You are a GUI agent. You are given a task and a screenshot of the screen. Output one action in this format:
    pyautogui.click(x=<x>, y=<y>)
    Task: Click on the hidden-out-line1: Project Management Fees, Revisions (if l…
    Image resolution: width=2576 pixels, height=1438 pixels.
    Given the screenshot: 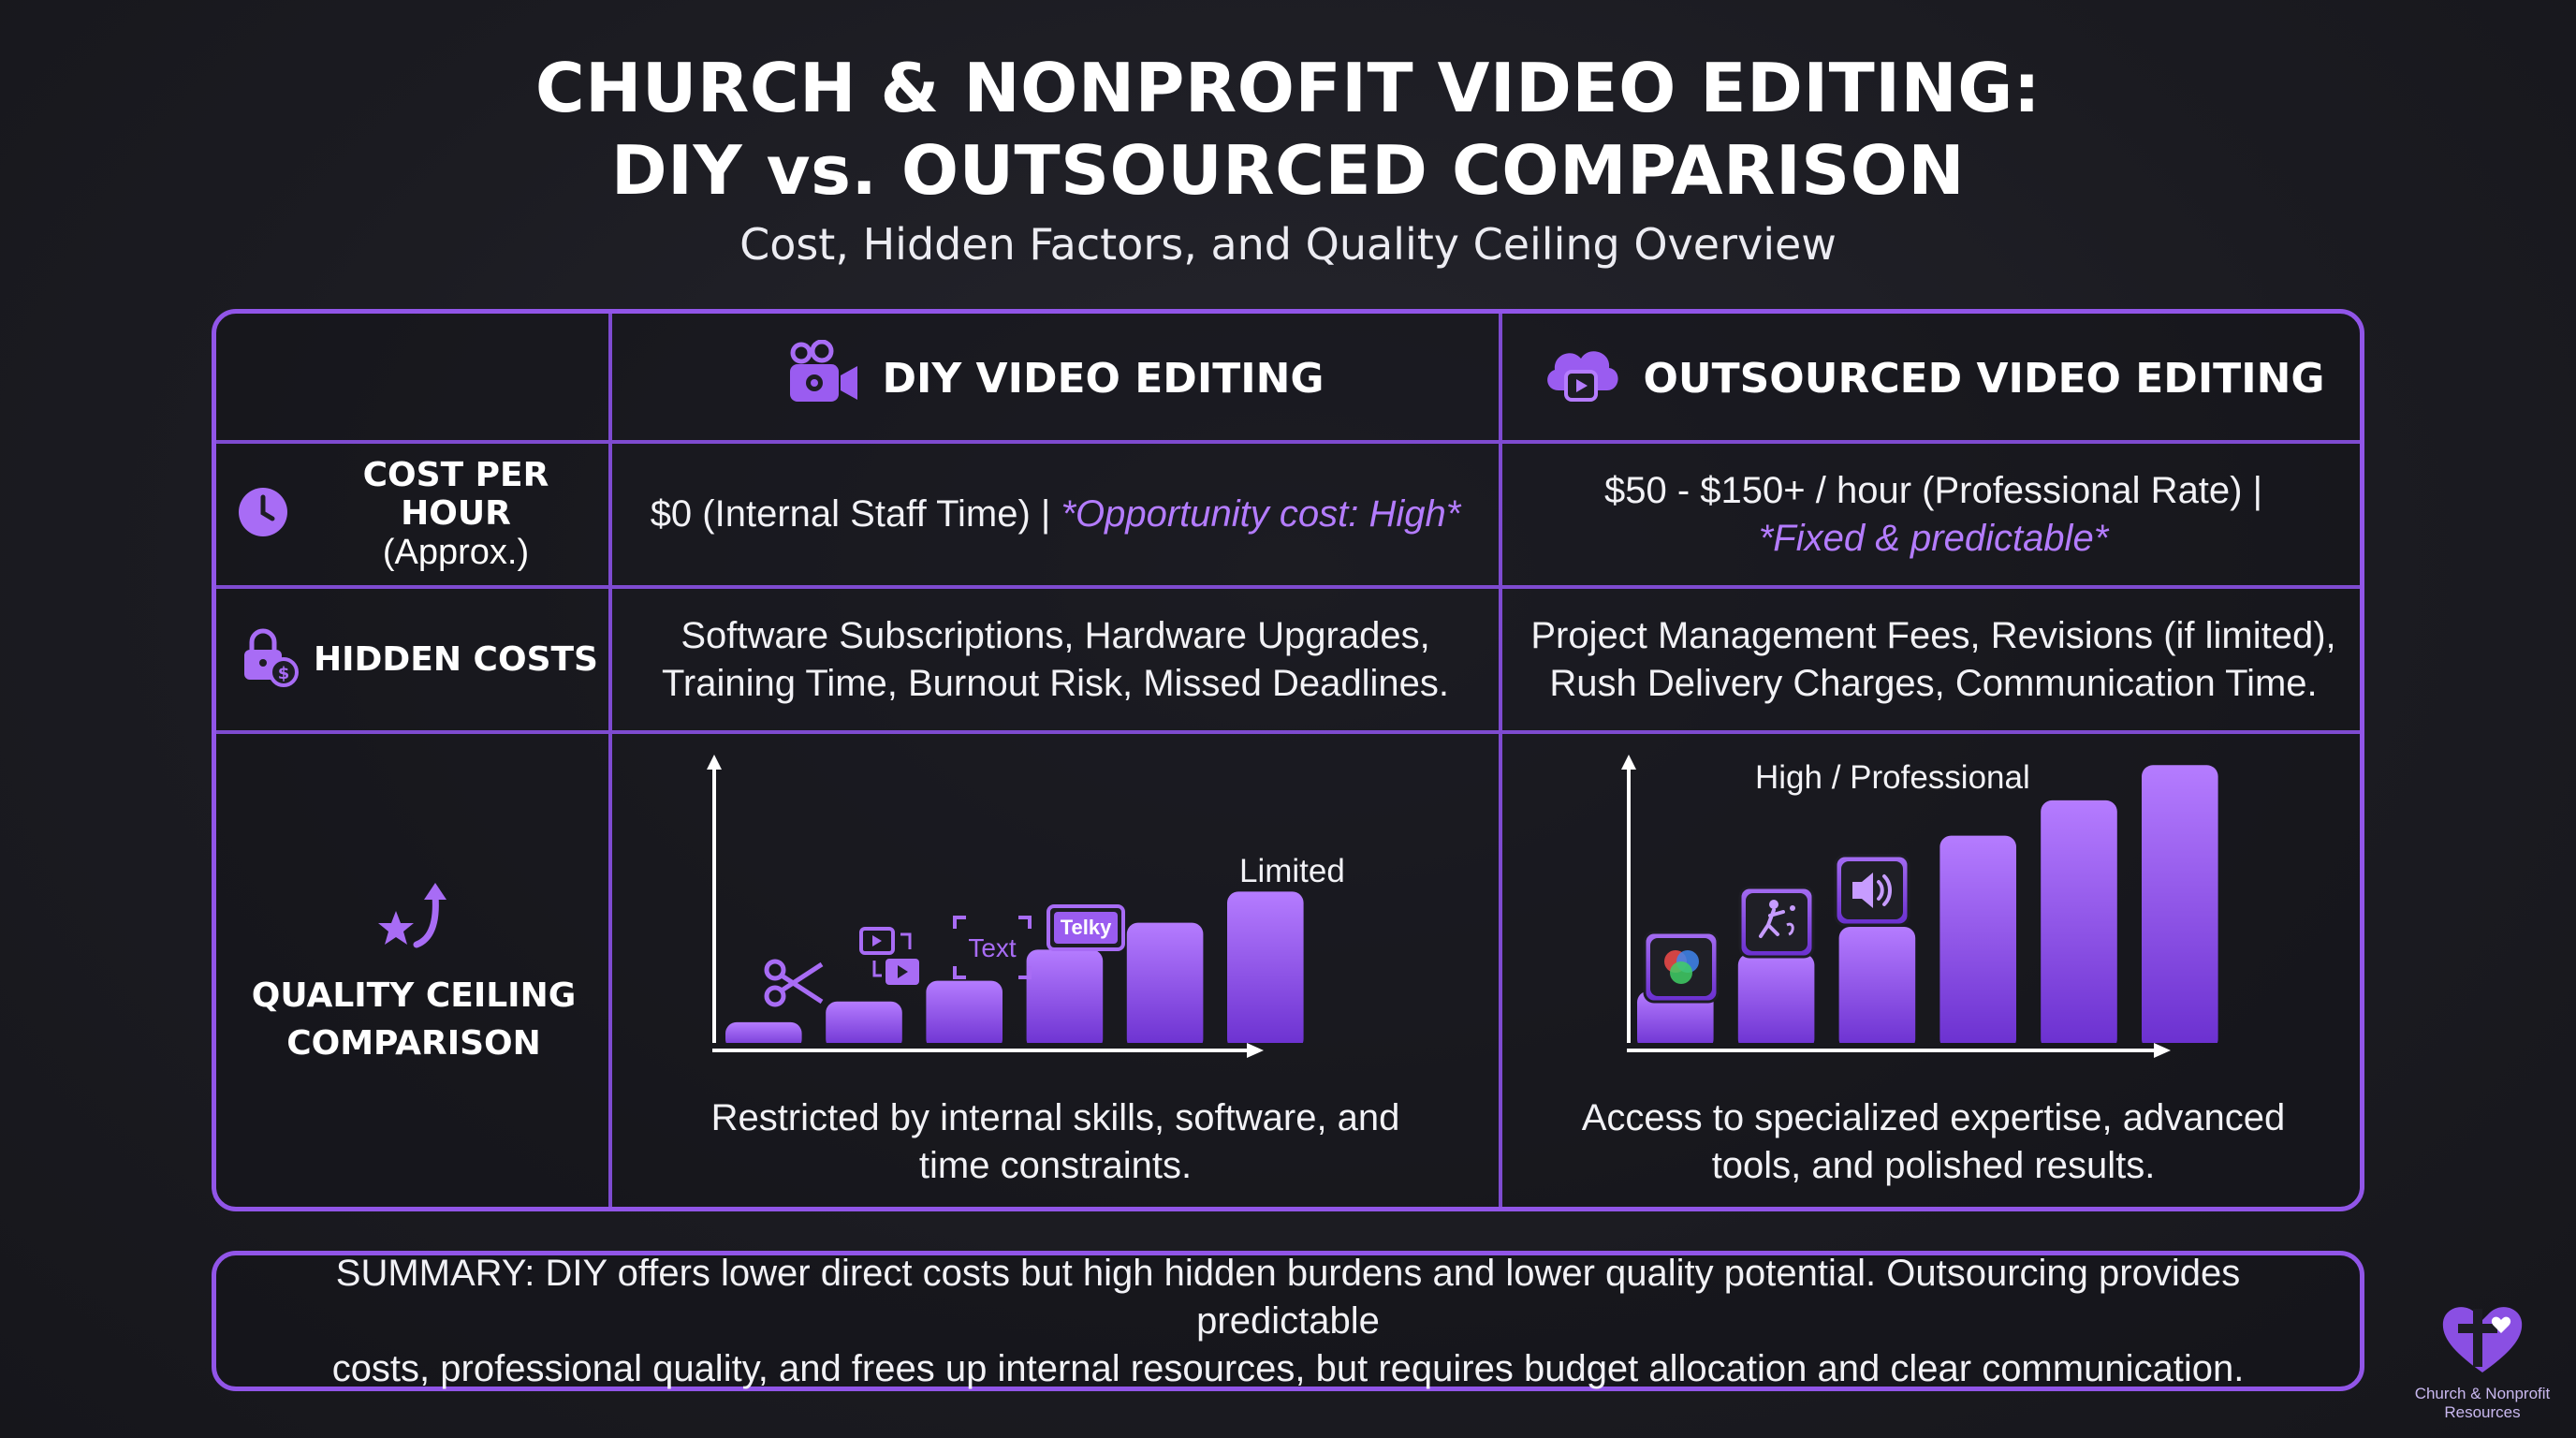 What is the action you would take?
    pyautogui.click(x=1933, y=635)
    